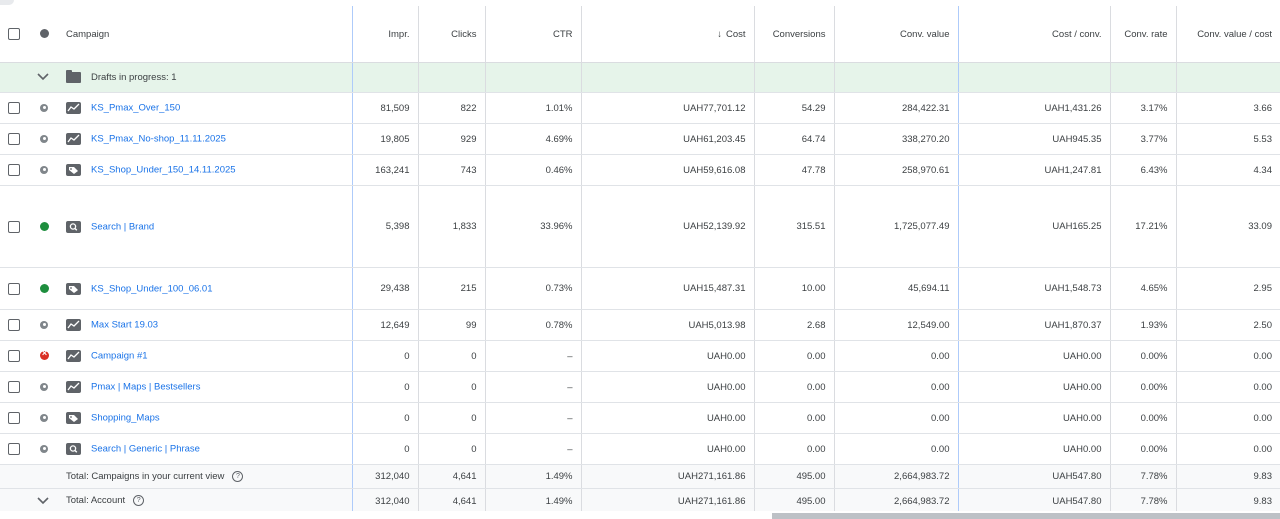  I want to click on campaign-link: KS_Shop_Under_100_06.01, so click(152, 288).